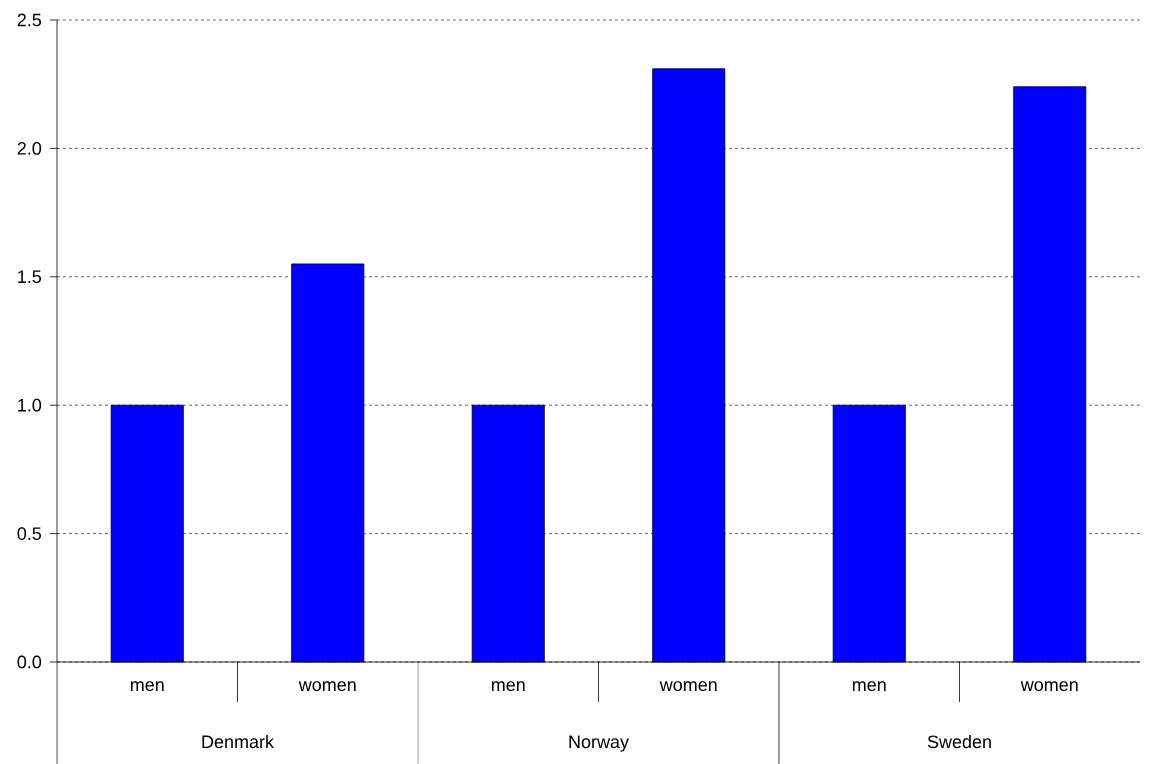  Describe the element at coordinates (29, 148) in the screenshot. I see `y-tick-label: 2.0` at that location.